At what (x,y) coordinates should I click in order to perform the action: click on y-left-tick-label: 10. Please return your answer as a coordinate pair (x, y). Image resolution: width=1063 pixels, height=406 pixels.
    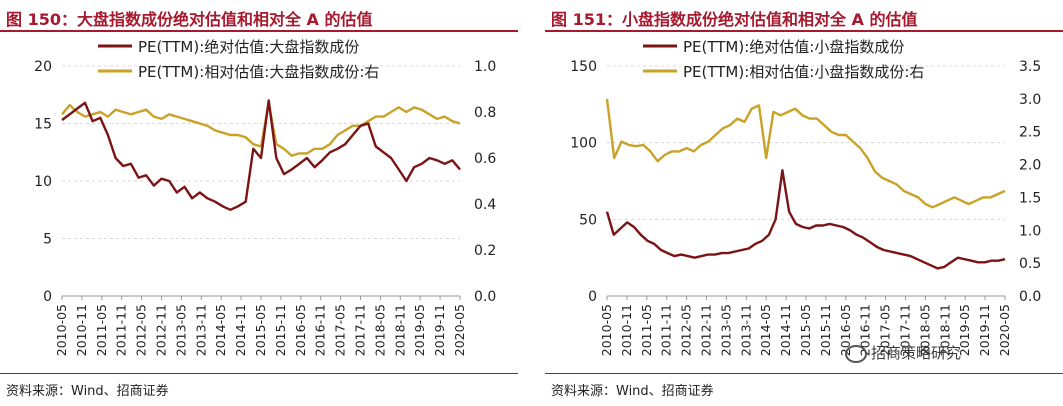
    Looking at the image, I should click on (43, 182).